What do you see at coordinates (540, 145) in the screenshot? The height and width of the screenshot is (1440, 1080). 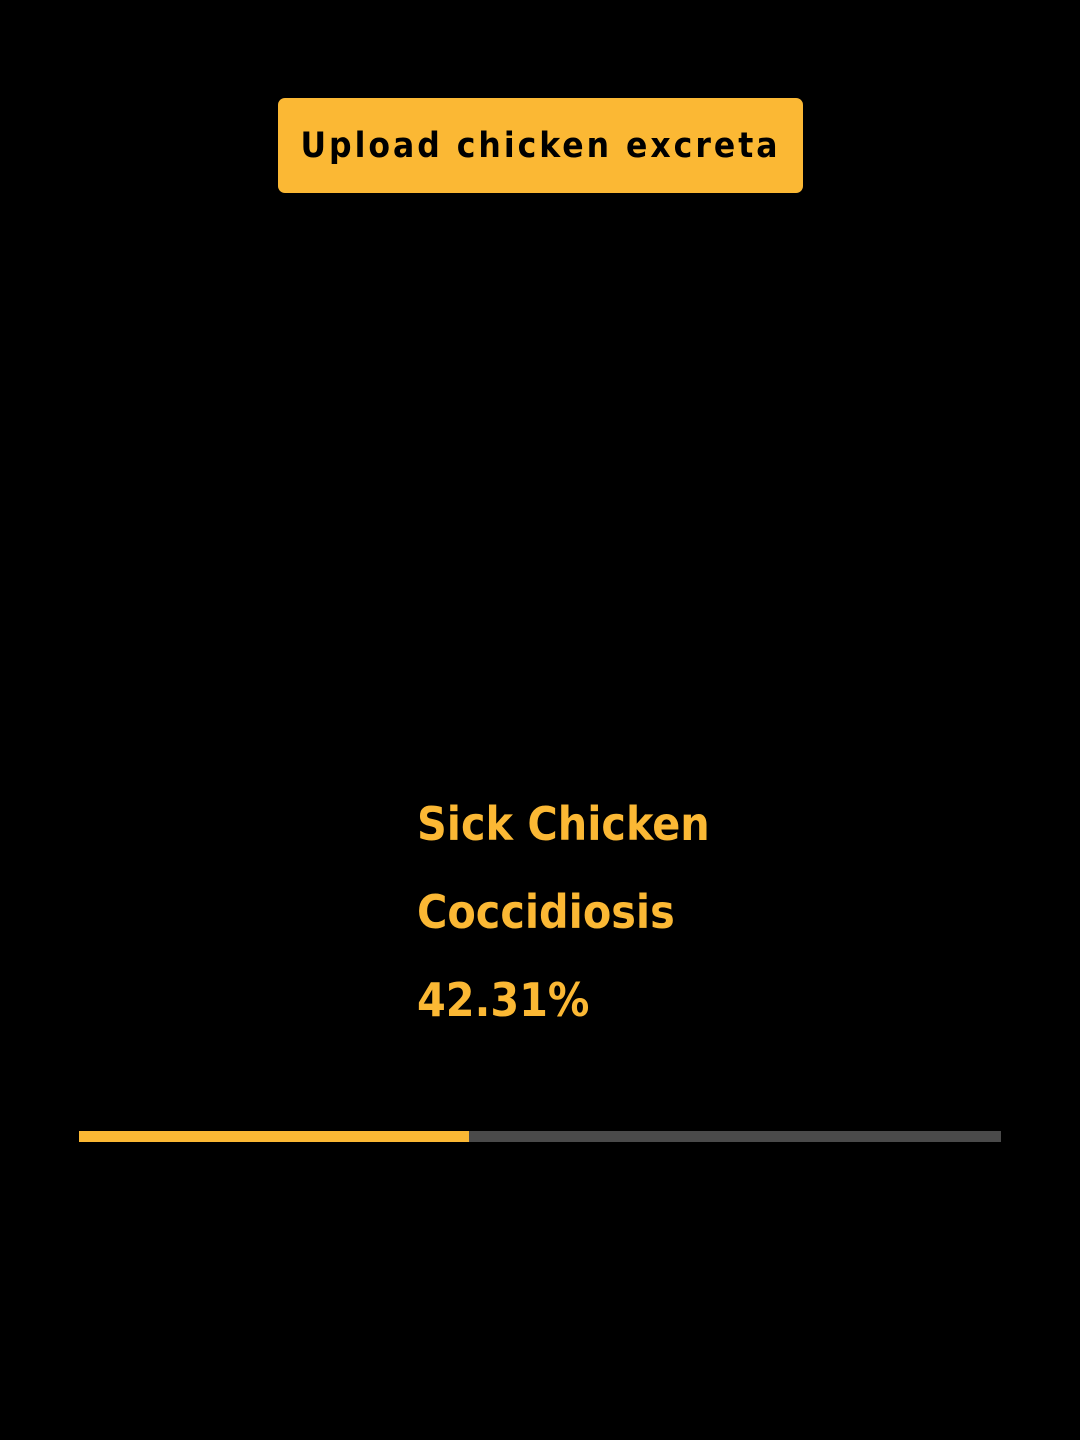 I see `upload-chicken-excreta-button: Upload chicken excreta` at bounding box center [540, 145].